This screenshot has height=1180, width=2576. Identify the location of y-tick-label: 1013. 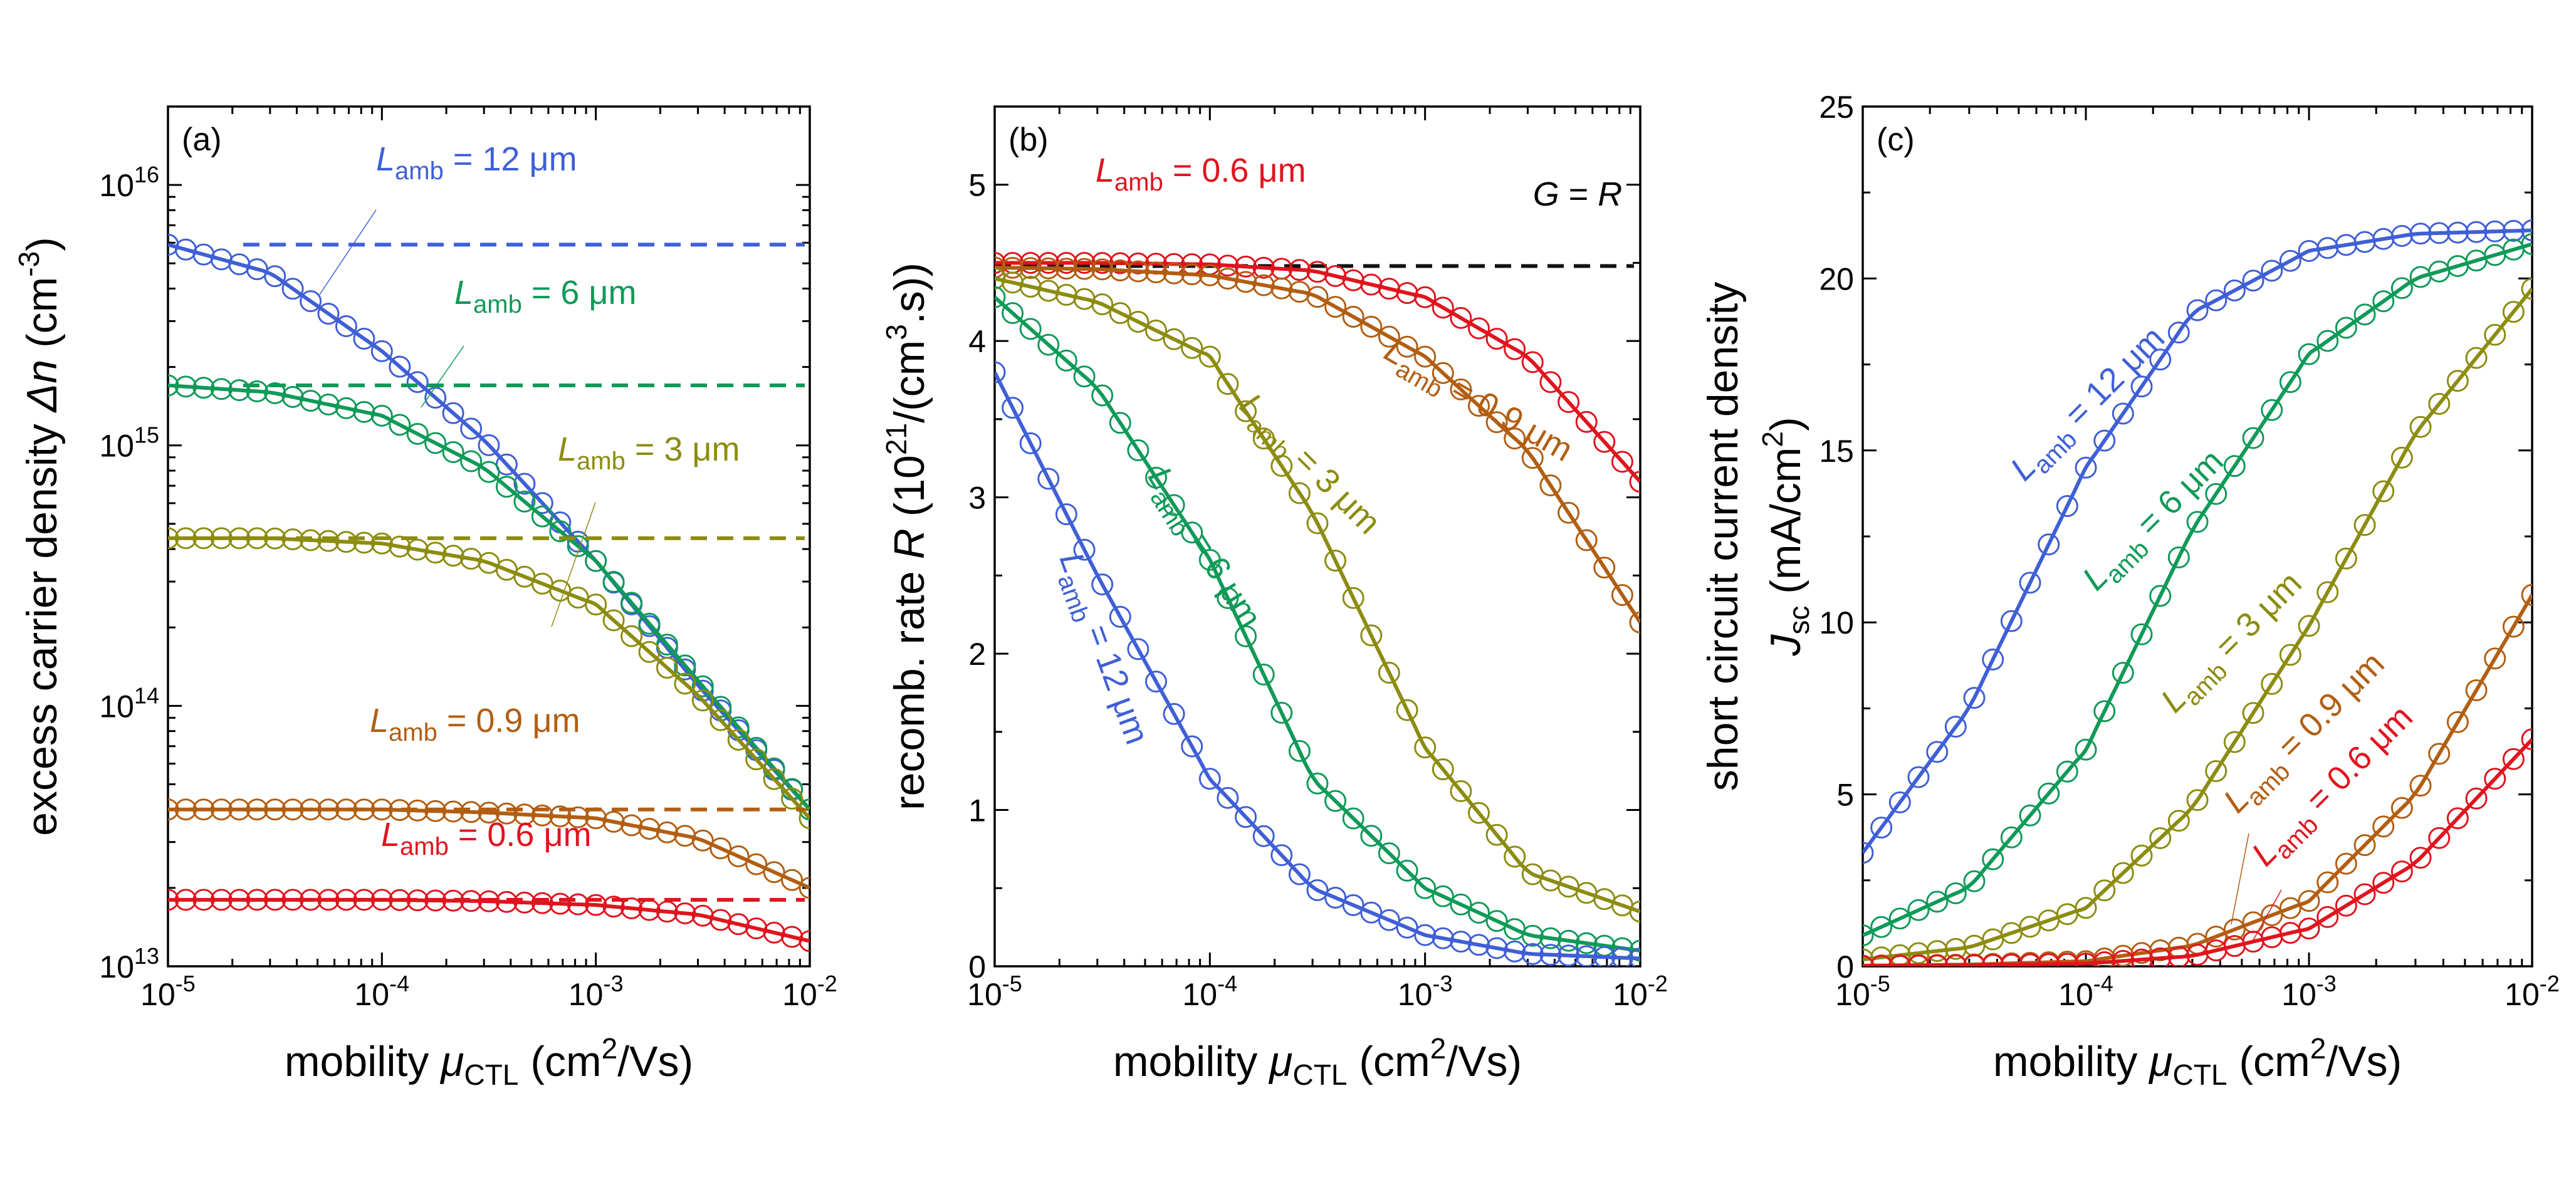
(129, 964).